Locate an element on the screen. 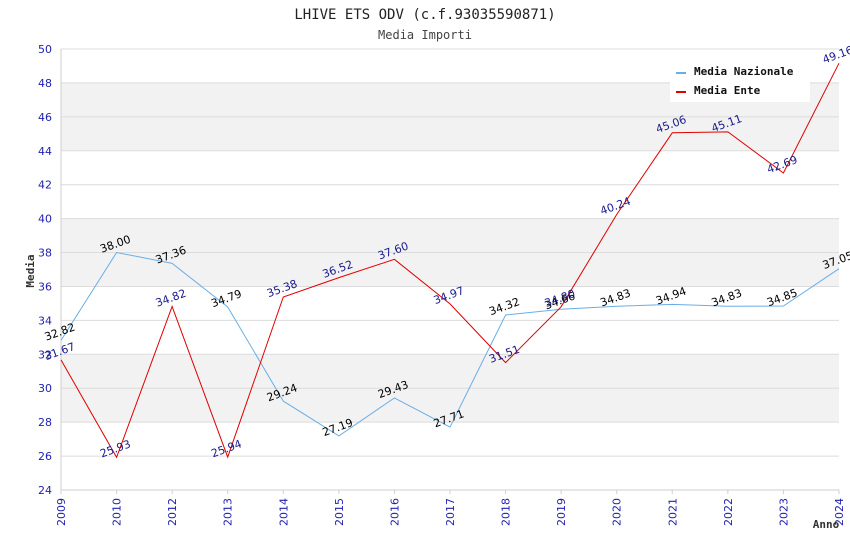  y-tick-label: 42 is located at coordinates (45, 185).